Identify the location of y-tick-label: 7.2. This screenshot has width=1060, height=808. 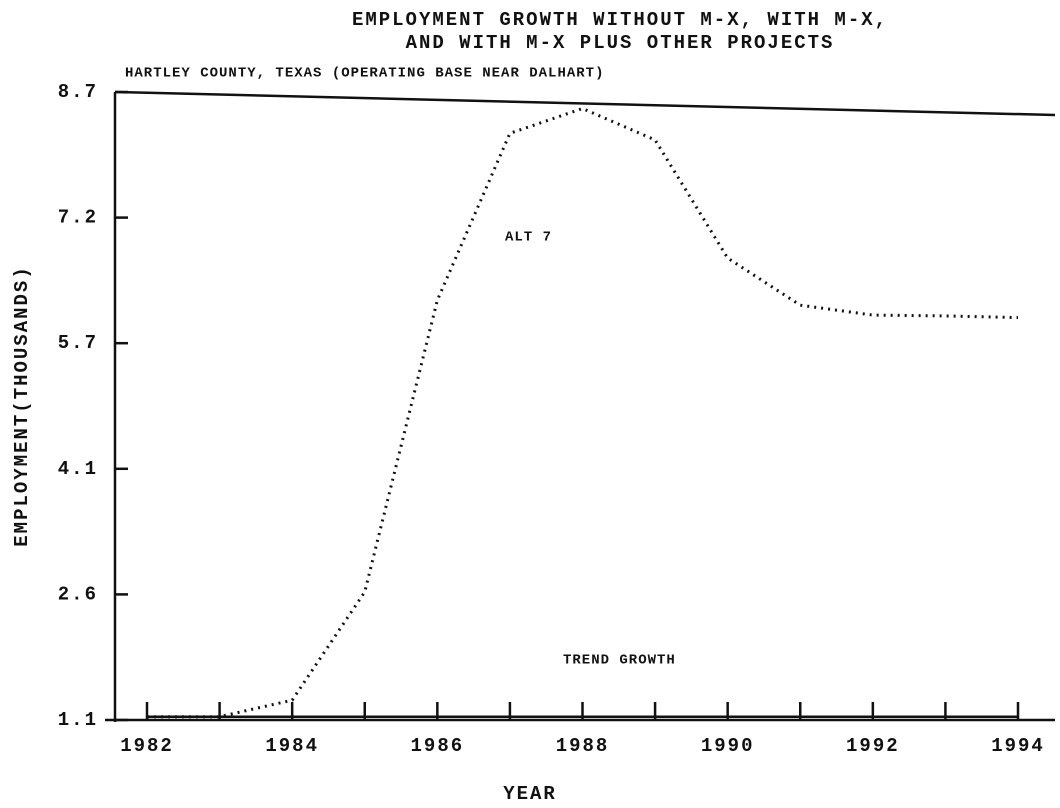
(78, 218).